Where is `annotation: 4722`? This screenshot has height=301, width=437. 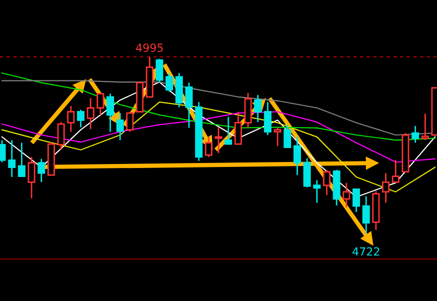
annotation: 4722 is located at coordinates (366, 251).